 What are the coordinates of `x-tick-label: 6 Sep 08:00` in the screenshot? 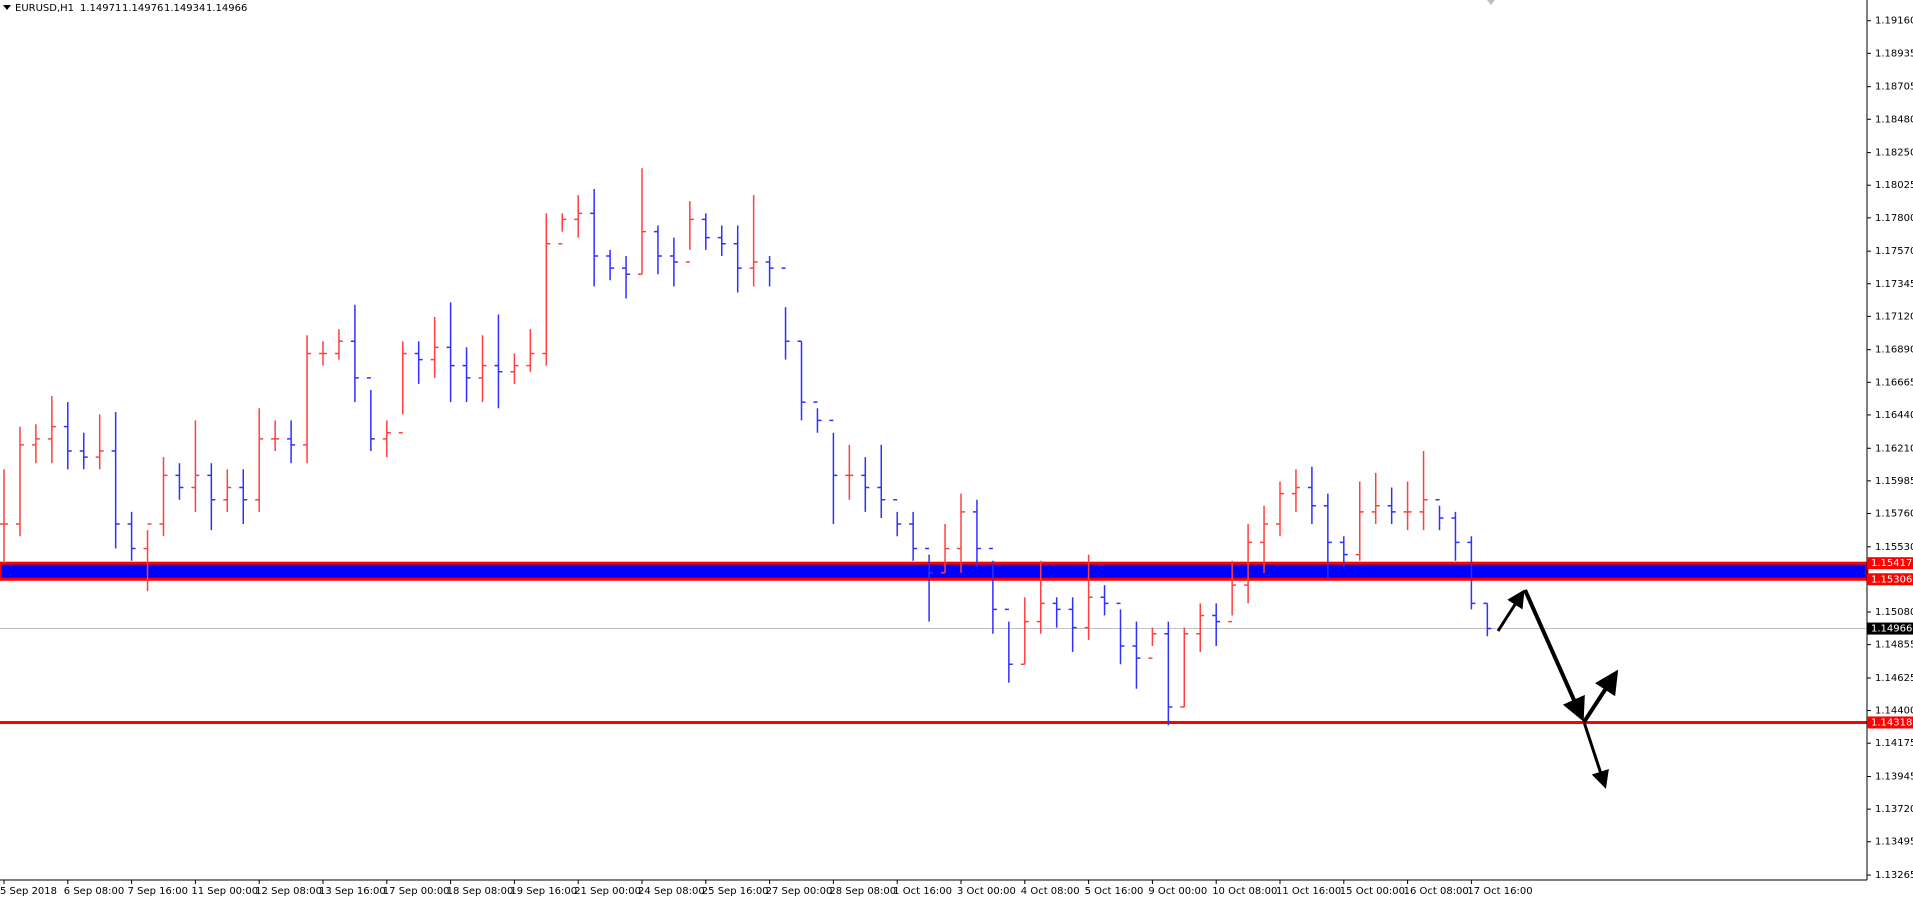 It's located at (94, 891).